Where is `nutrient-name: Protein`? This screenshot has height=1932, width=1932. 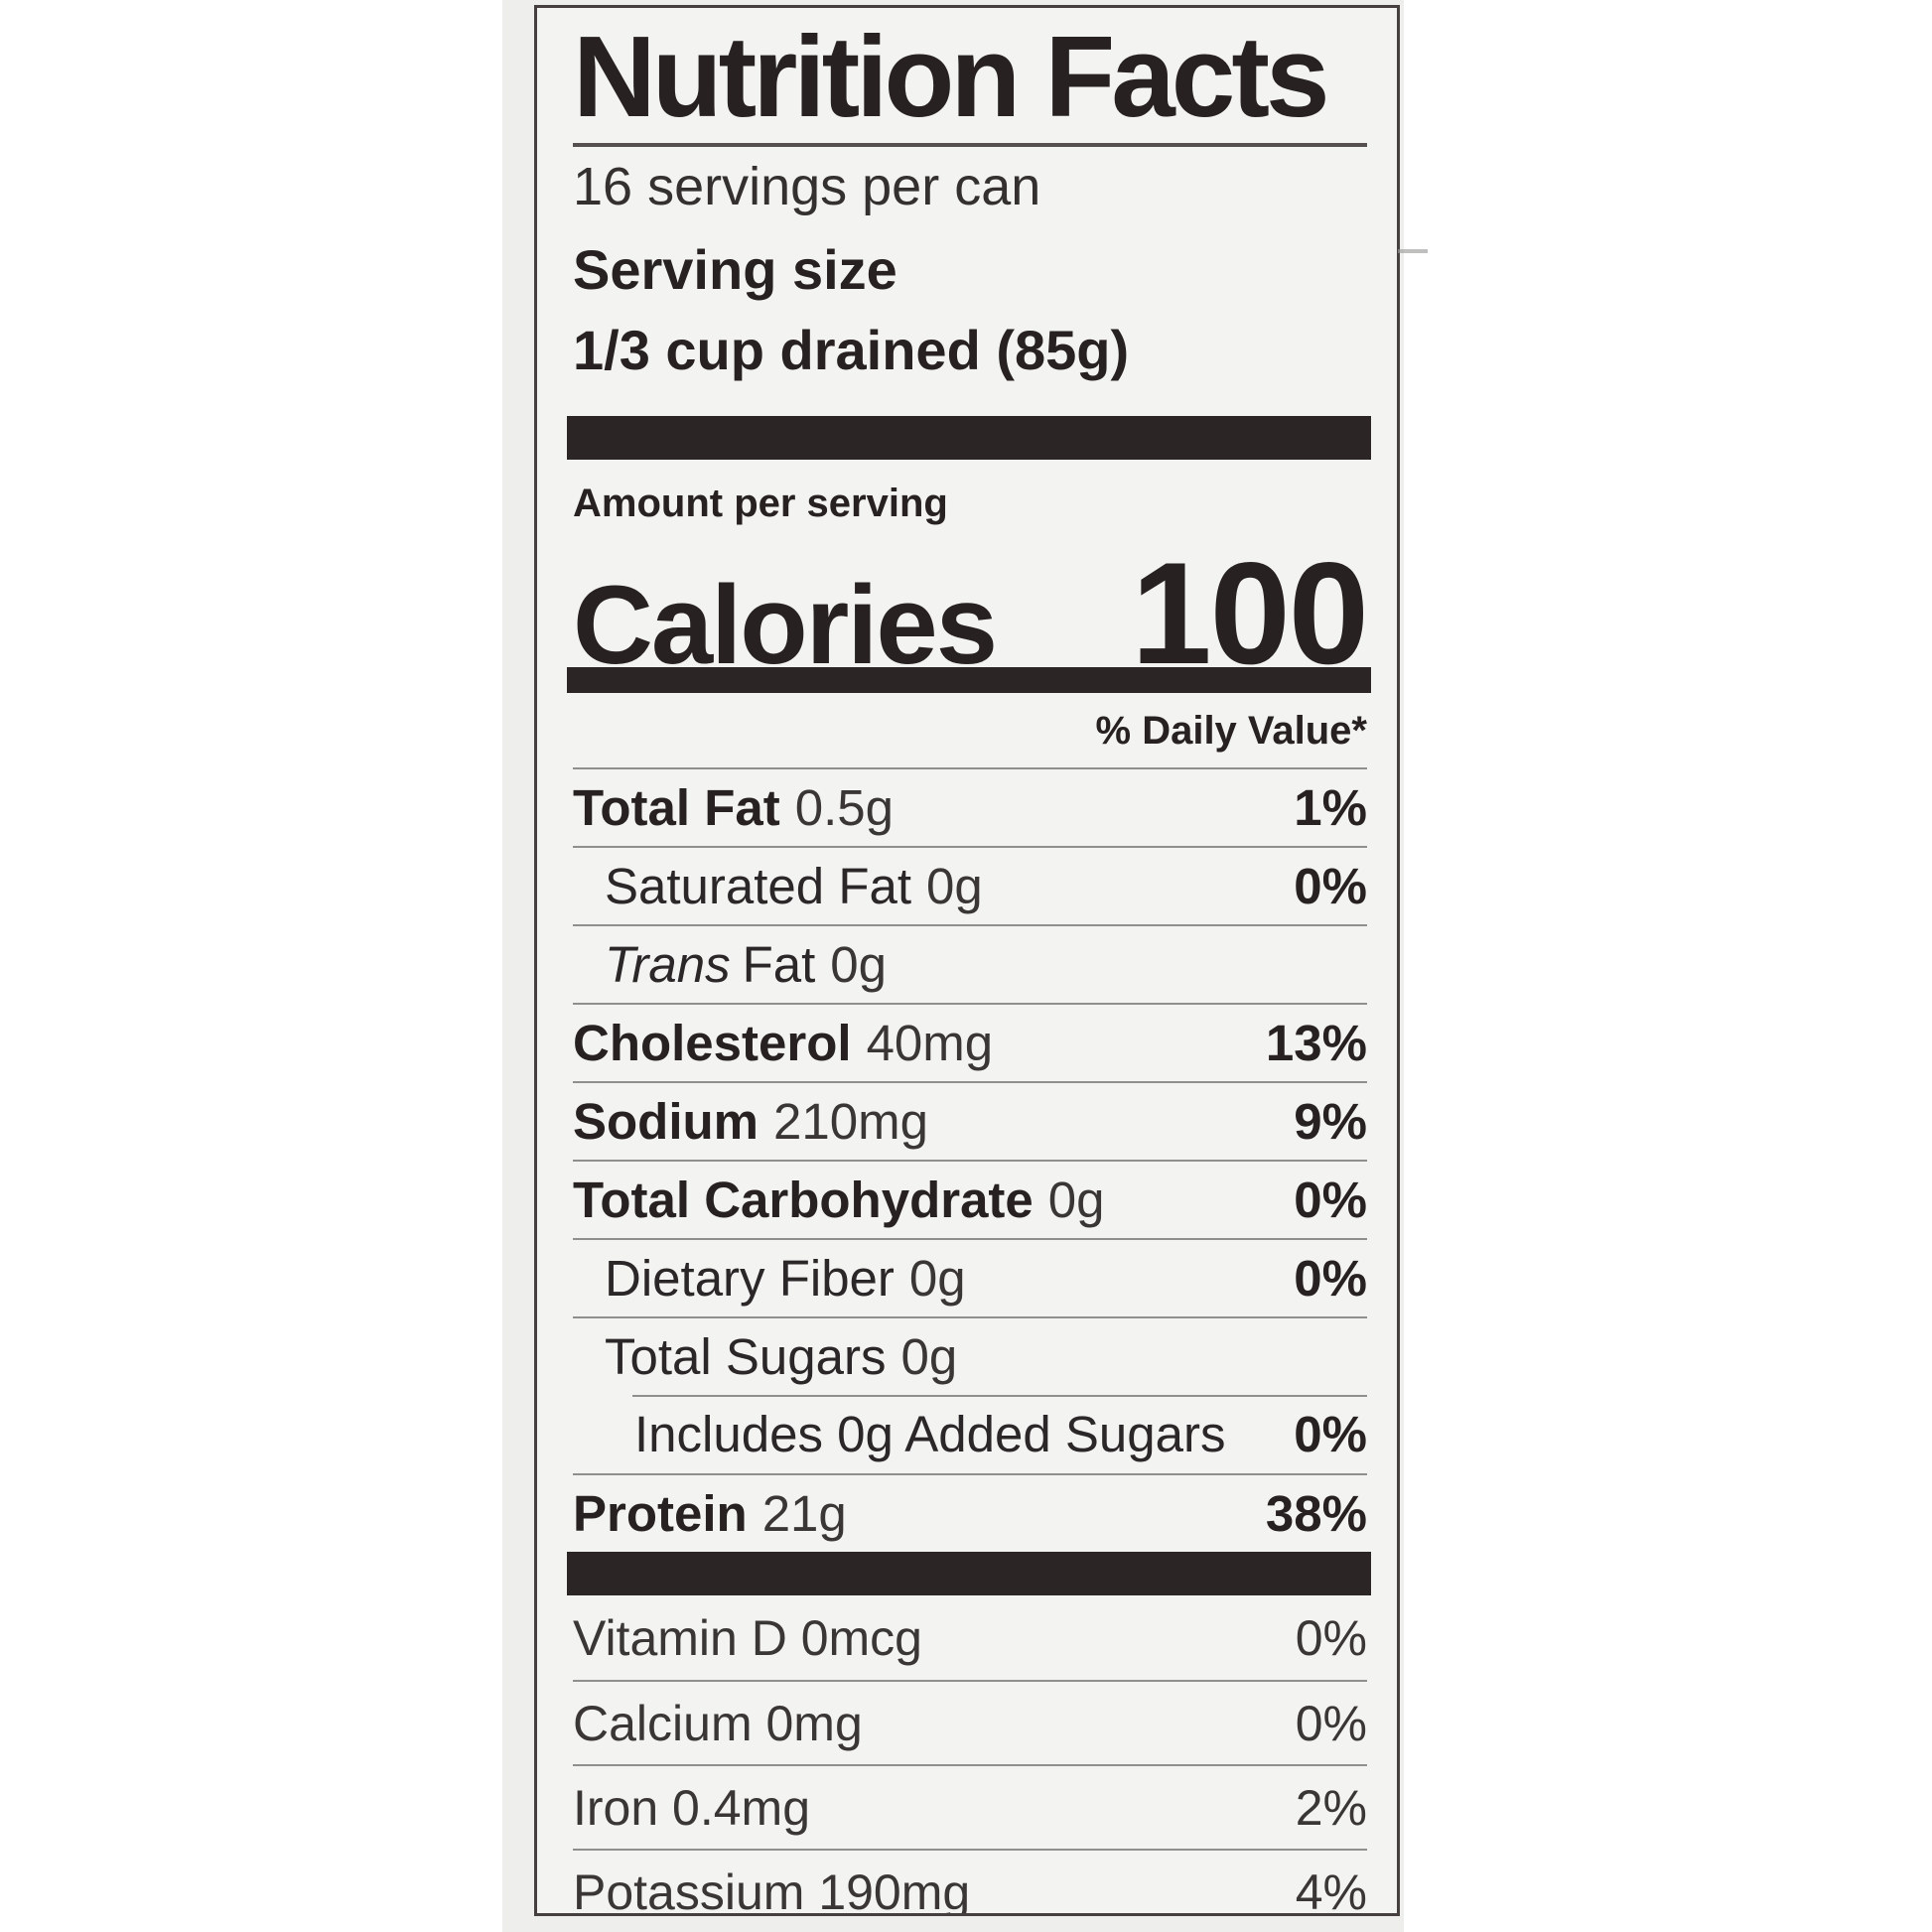 nutrient-name: Protein is located at coordinates (660, 1514).